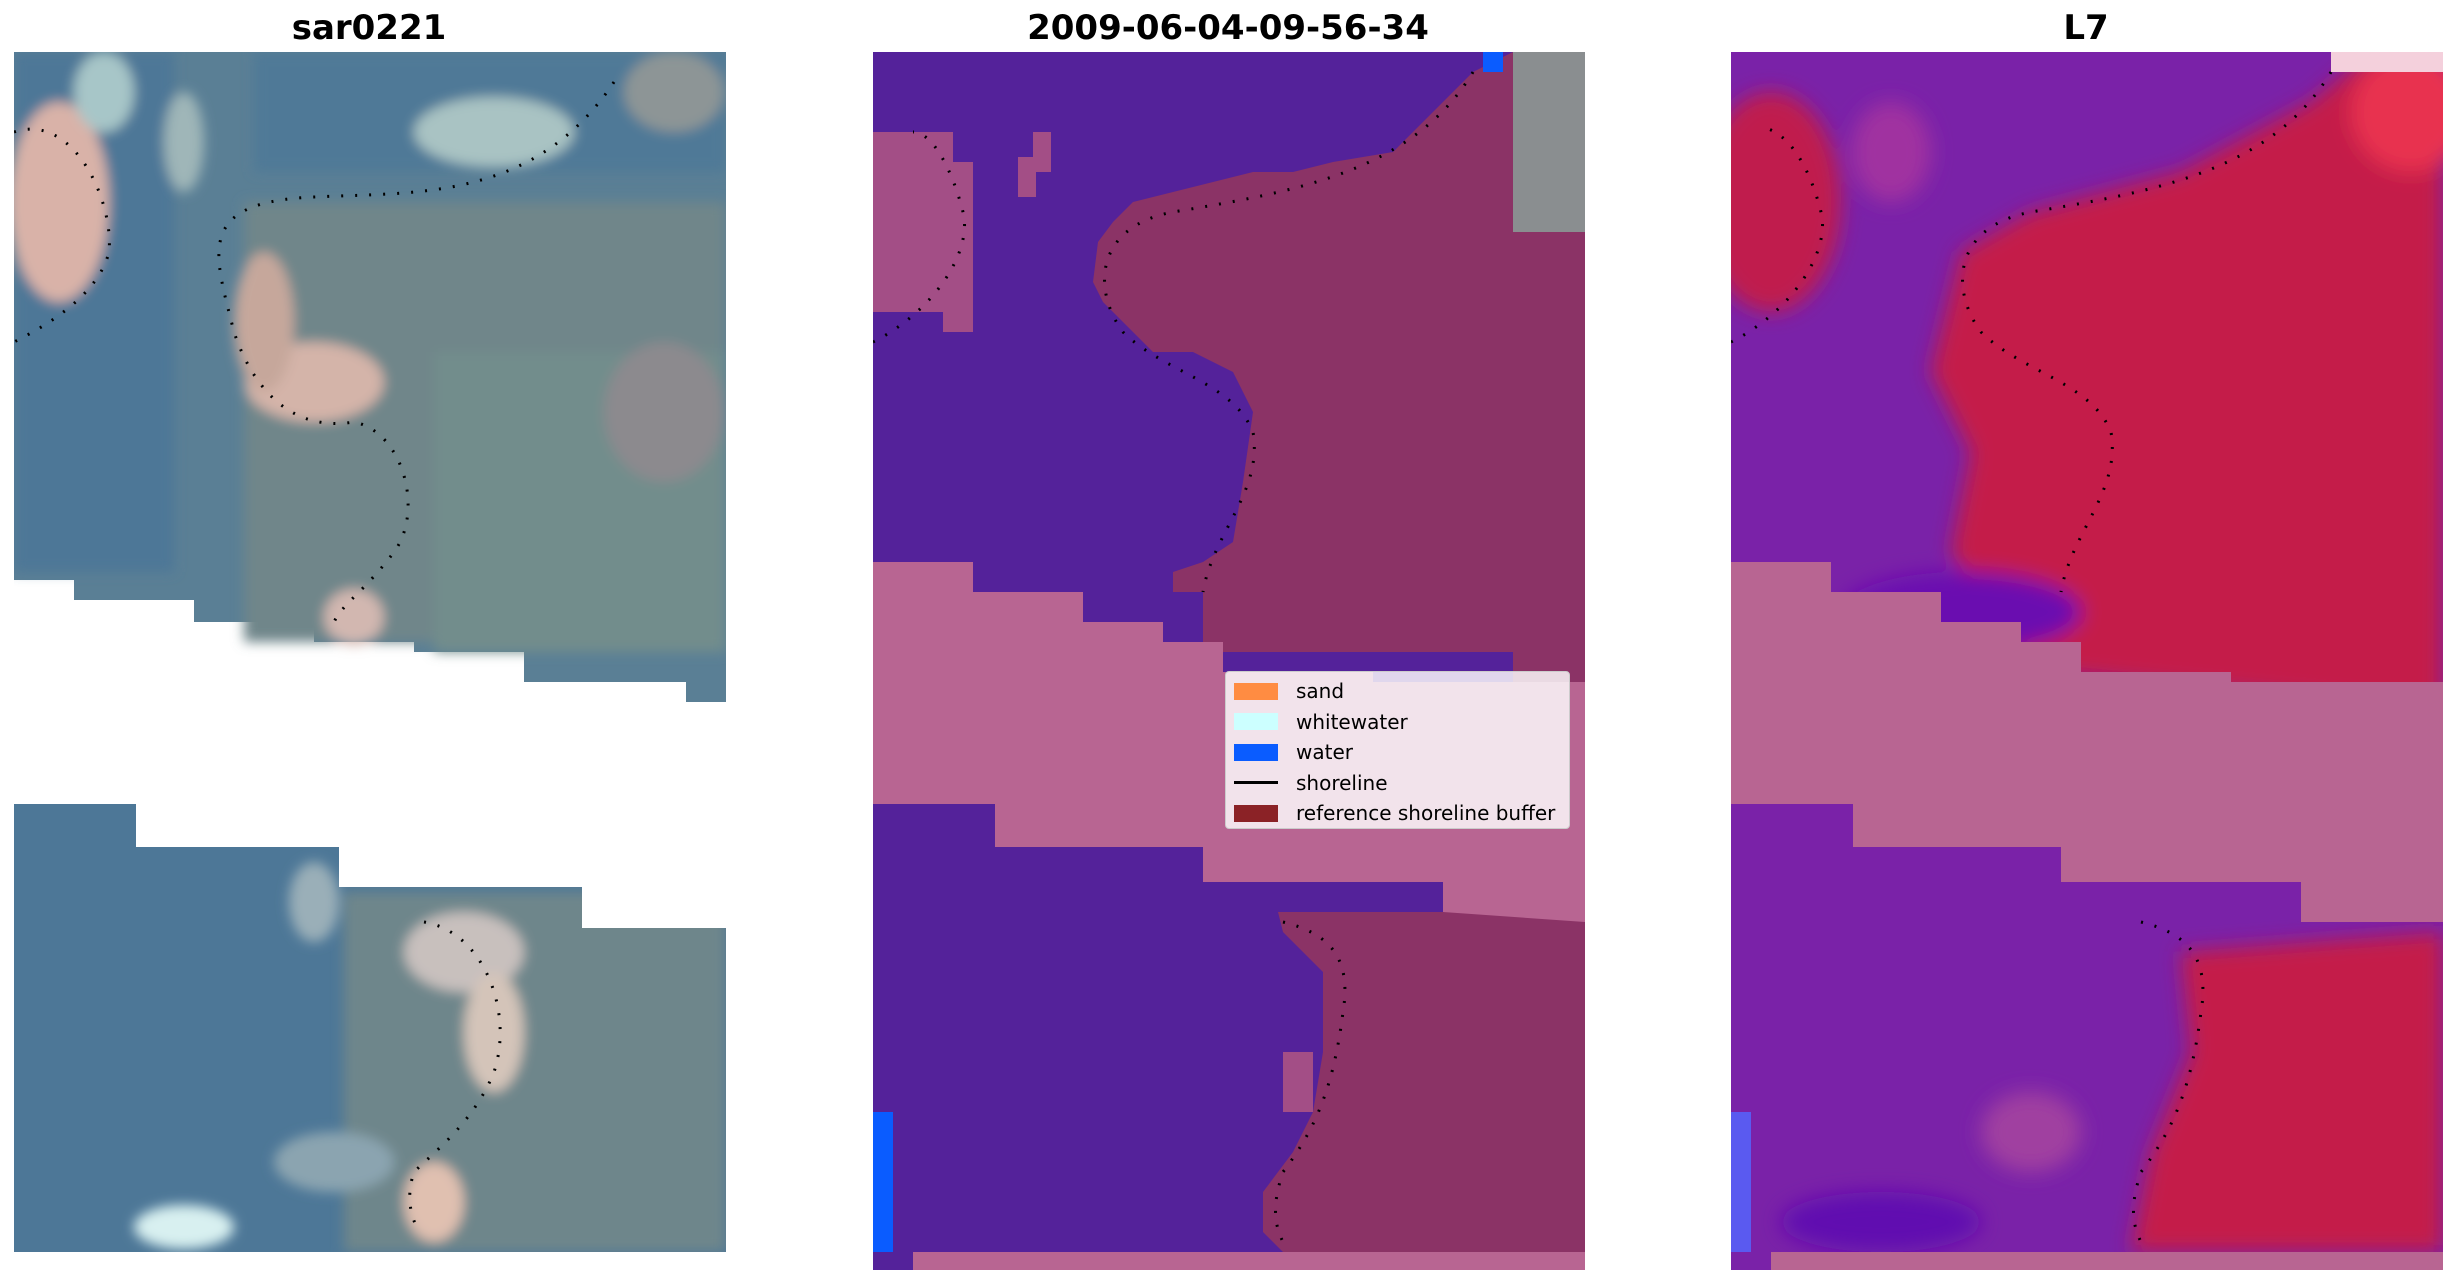 This screenshot has height=1283, width=2454. Describe the element at coordinates (370, 1028) in the screenshot. I see `rgb-image-bottom` at that location.